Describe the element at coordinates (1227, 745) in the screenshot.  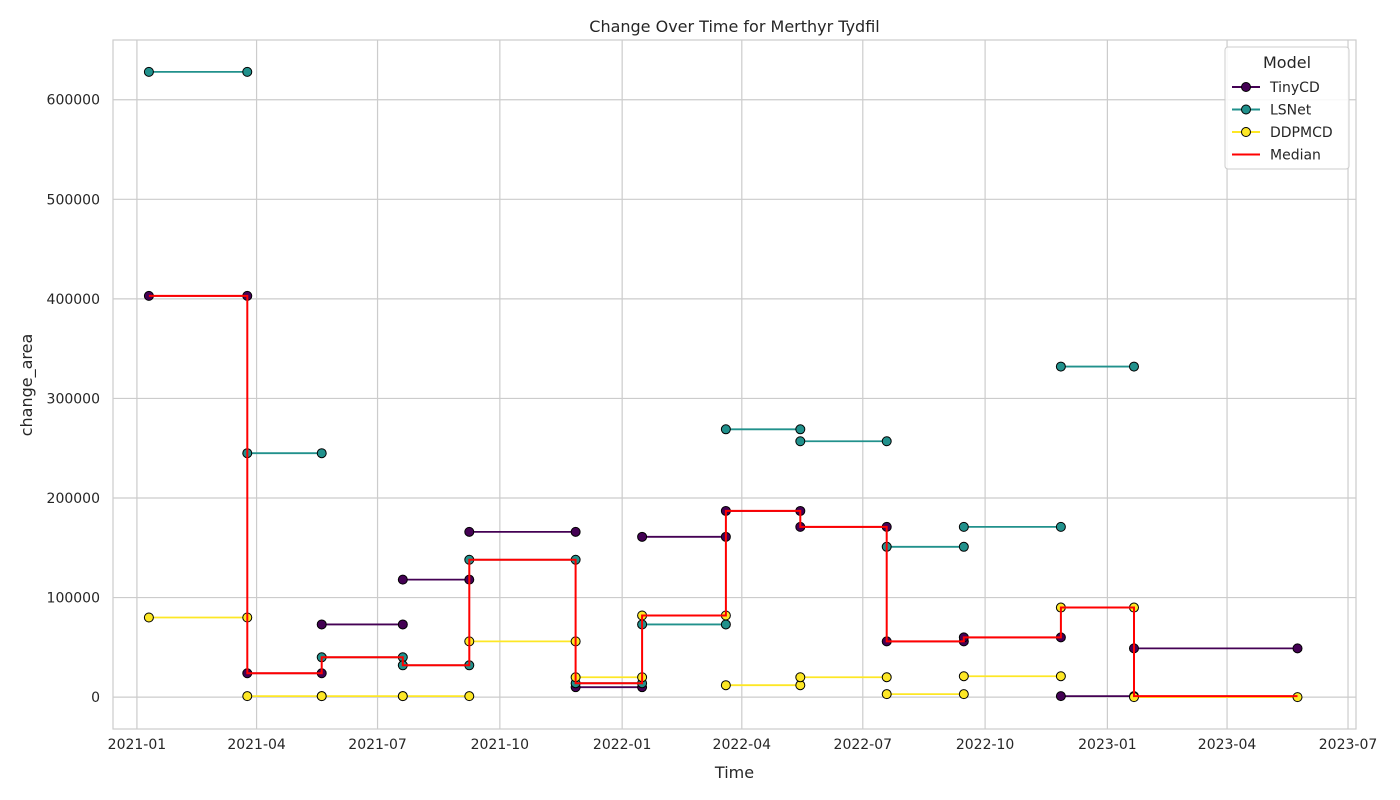
I see `x-tick-label: 2023-04` at that location.